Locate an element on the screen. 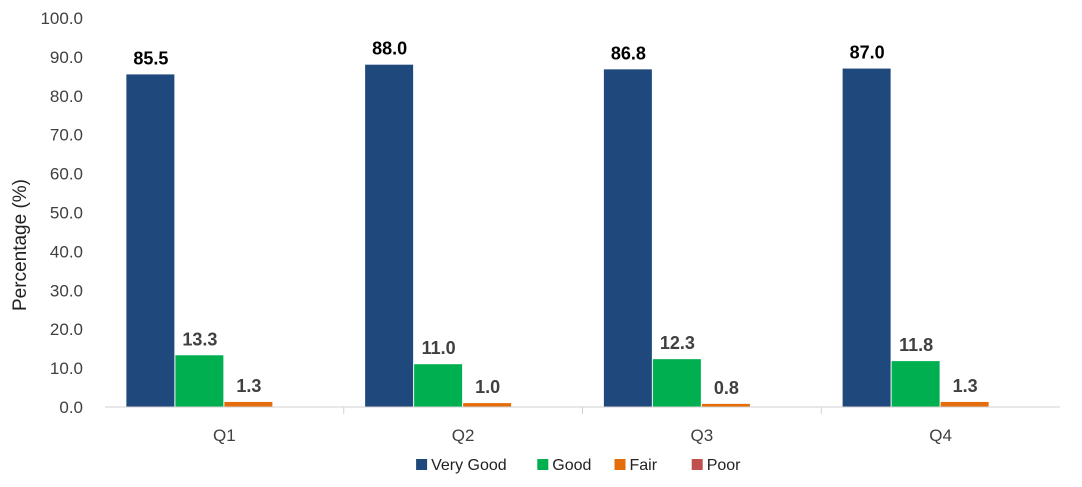 This screenshot has height=487, width=1082. category-labels: Q1 Q2 Q3 Q4 is located at coordinates (582, 435).